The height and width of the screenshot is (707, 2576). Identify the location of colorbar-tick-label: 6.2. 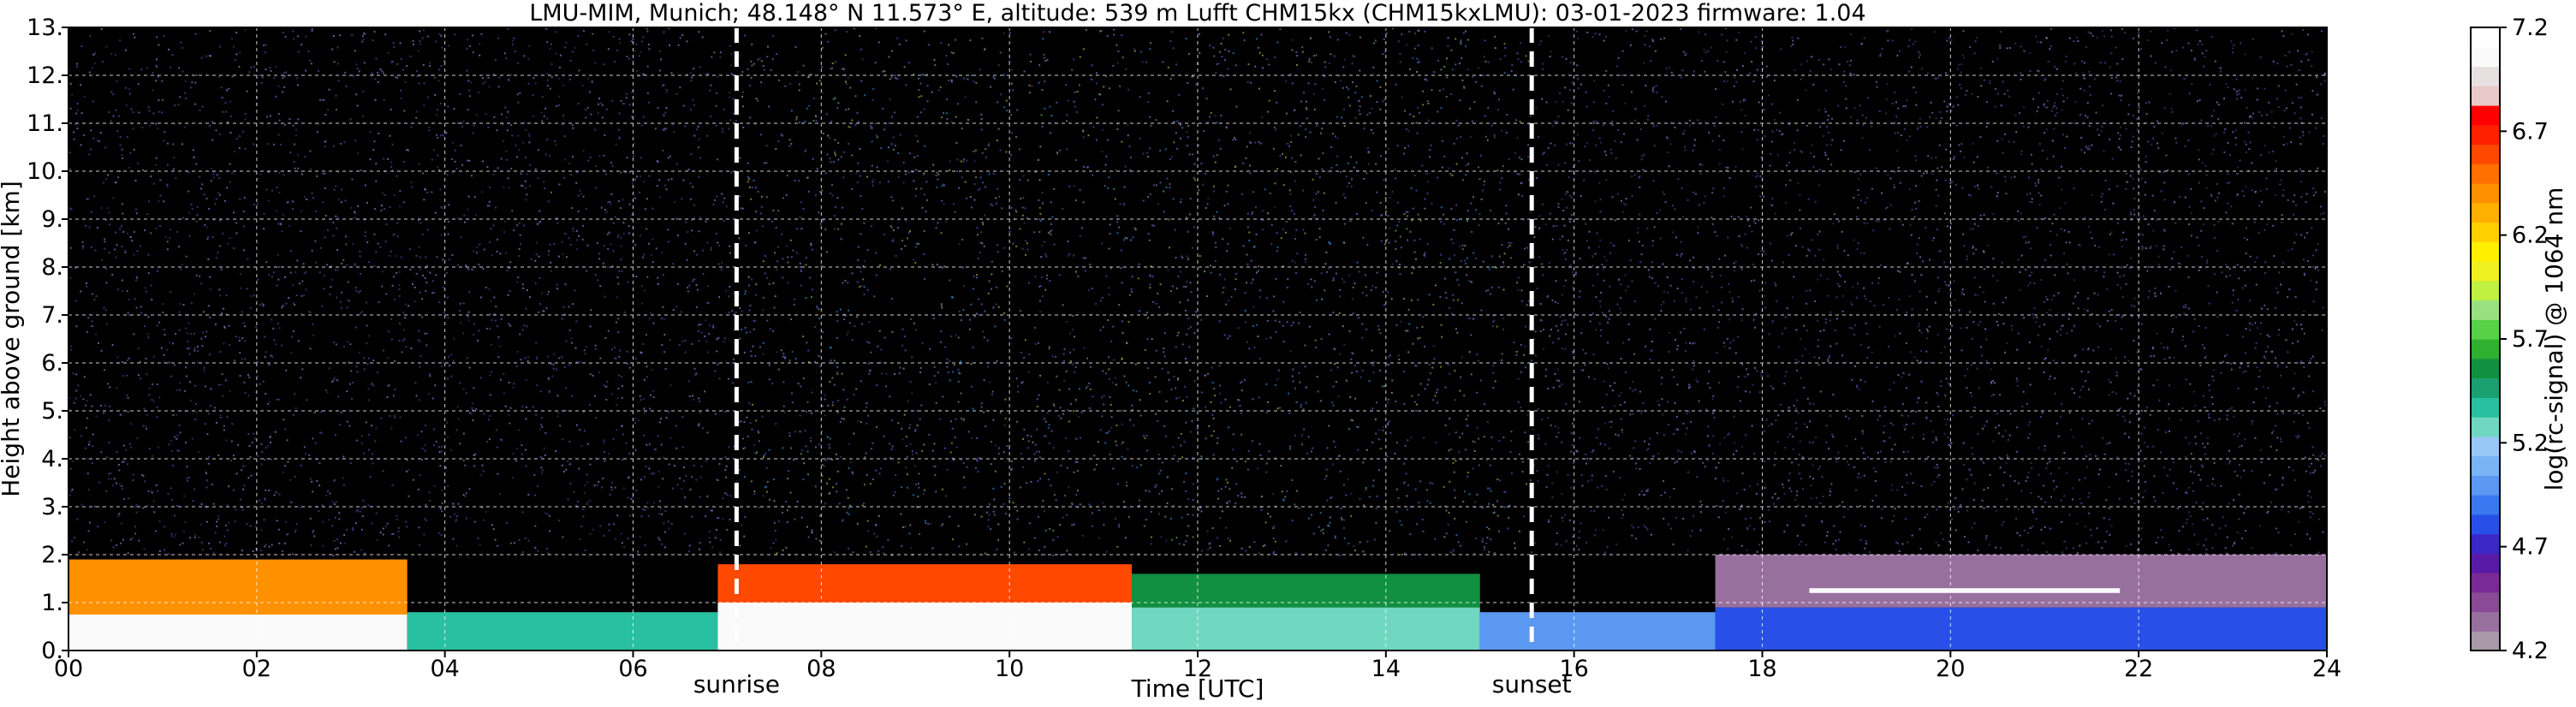
(2531, 236).